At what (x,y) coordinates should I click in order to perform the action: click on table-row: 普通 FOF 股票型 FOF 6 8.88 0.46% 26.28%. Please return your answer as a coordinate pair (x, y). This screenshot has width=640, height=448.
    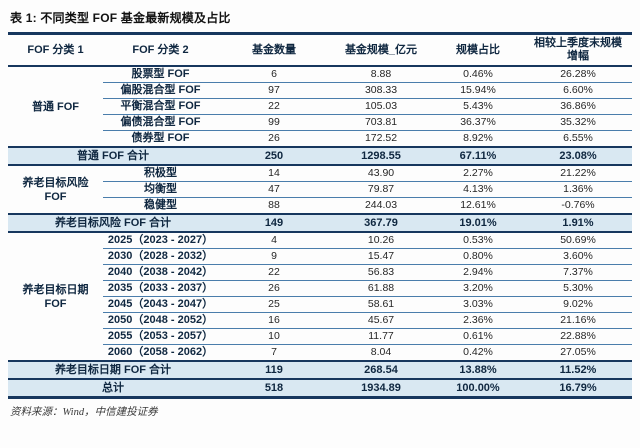
    Looking at the image, I should click on (320, 89).